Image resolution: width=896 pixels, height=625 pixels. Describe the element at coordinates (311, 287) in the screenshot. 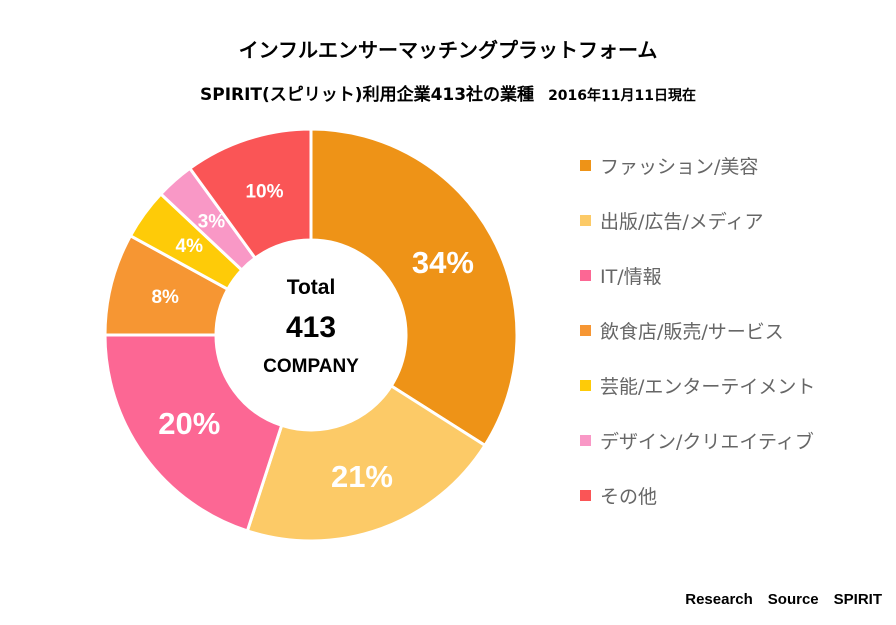

I see `center-total-label: Total` at that location.